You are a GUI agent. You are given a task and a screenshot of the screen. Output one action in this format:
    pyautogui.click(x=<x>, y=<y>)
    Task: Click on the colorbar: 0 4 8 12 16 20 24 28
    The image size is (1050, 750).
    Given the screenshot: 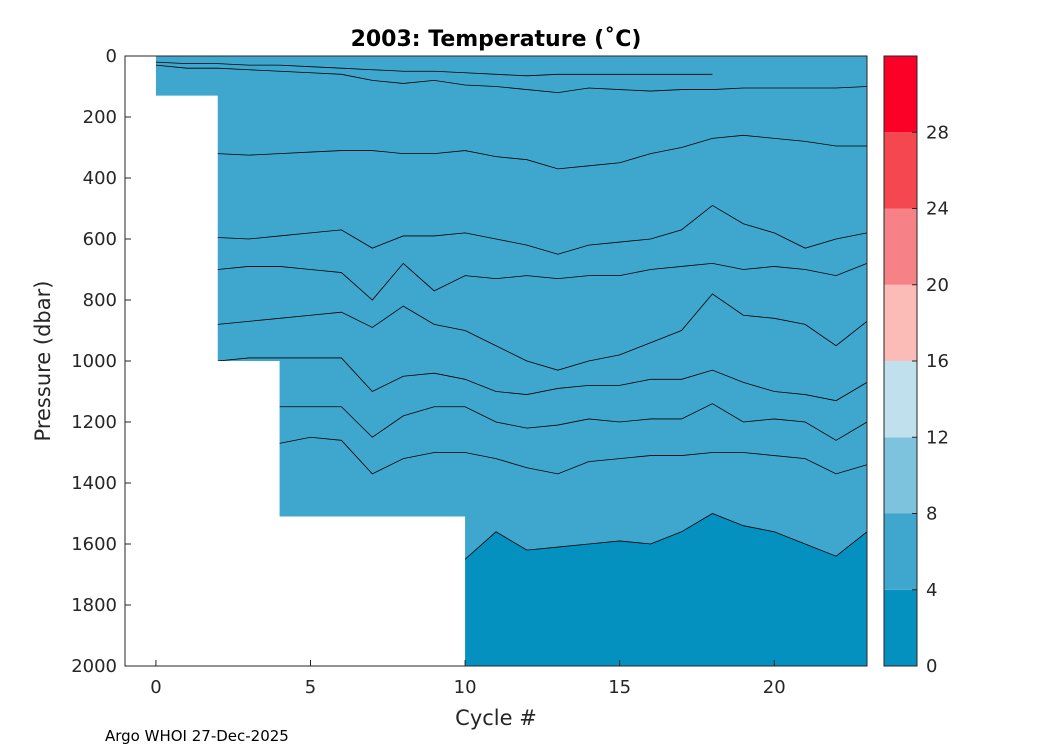 What is the action you would take?
    pyautogui.click(x=916, y=366)
    